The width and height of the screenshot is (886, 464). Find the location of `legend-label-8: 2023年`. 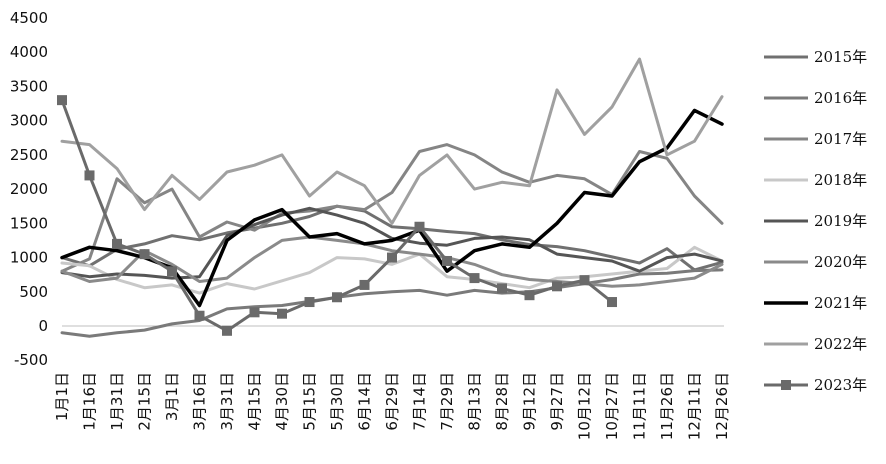

legend-label-8: 2023年 is located at coordinates (840, 385).